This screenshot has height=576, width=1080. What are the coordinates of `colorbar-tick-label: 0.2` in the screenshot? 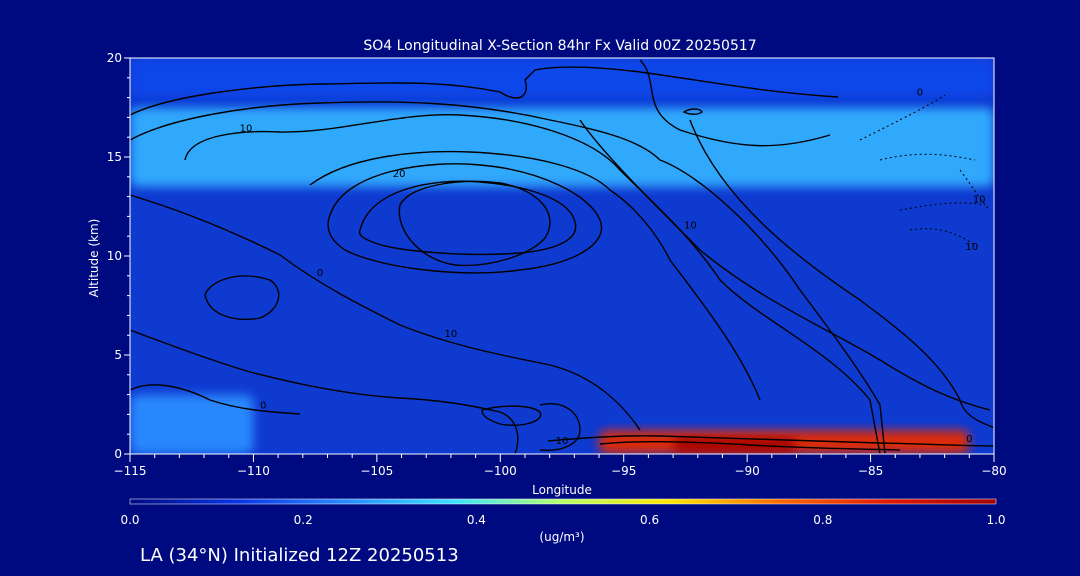 It's located at (303, 520).